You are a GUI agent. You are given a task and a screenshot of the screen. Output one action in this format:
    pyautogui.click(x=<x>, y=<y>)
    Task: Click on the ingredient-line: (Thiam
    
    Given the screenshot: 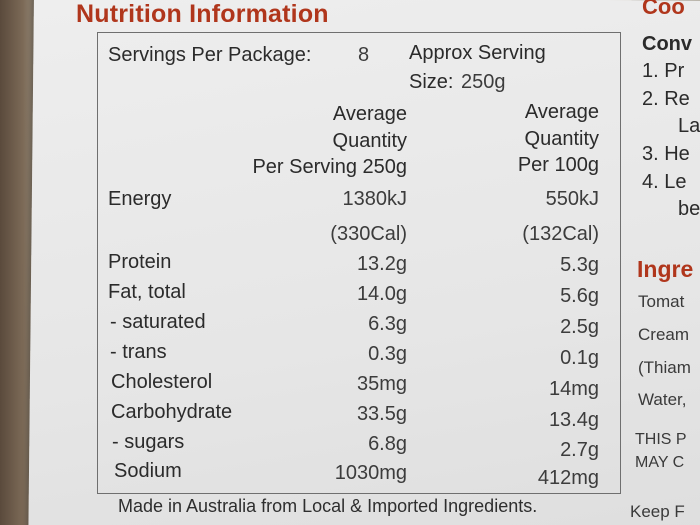 What is the action you would take?
    pyautogui.click(x=664, y=367)
    